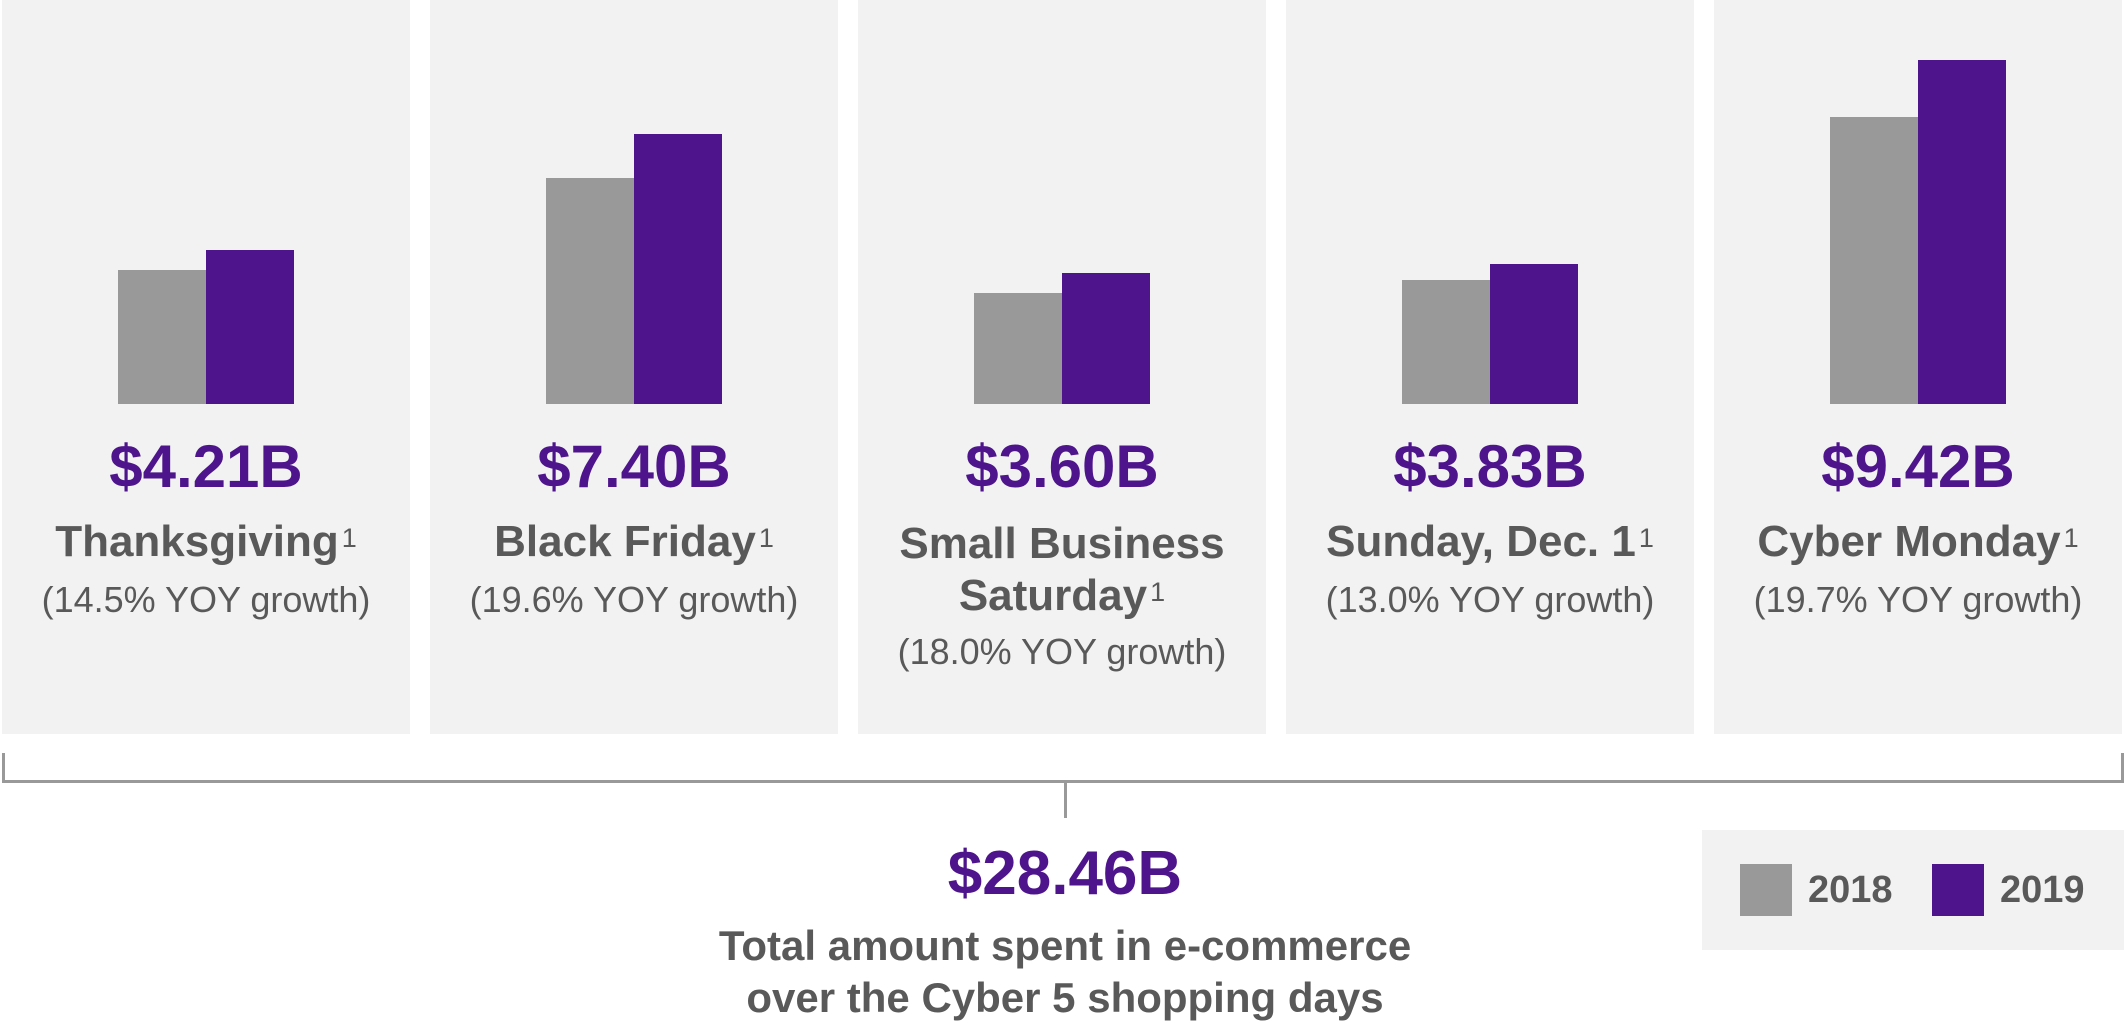 This screenshot has width=2128, height=1024. Describe the element at coordinates (1913, 890) in the screenshot. I see `legend: 2018 2019` at that location.